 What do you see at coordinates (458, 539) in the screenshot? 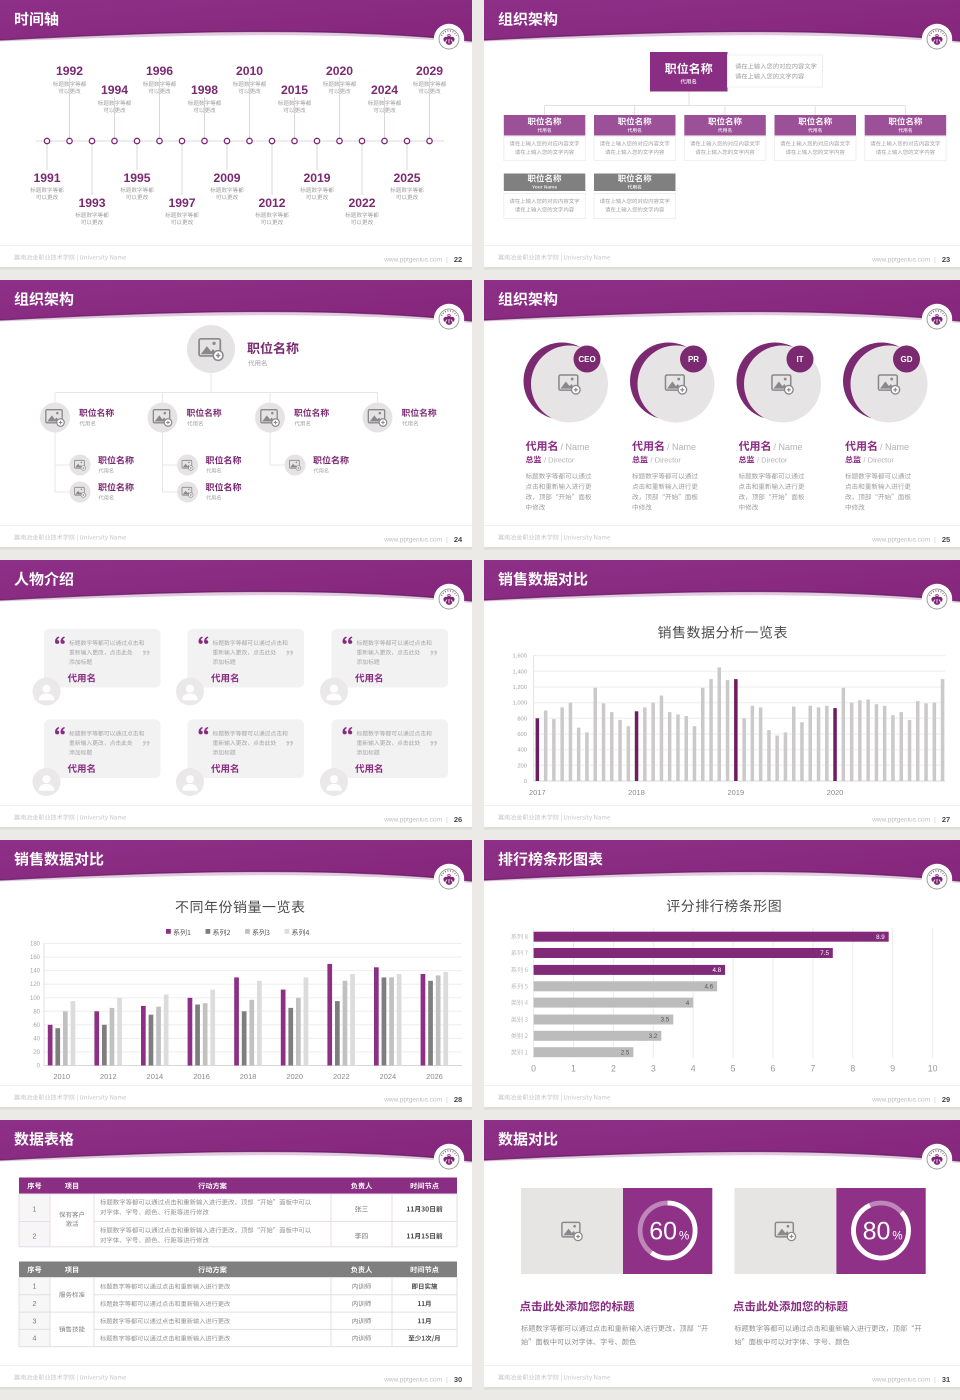
I see `svg-text: 24` at bounding box center [458, 539].